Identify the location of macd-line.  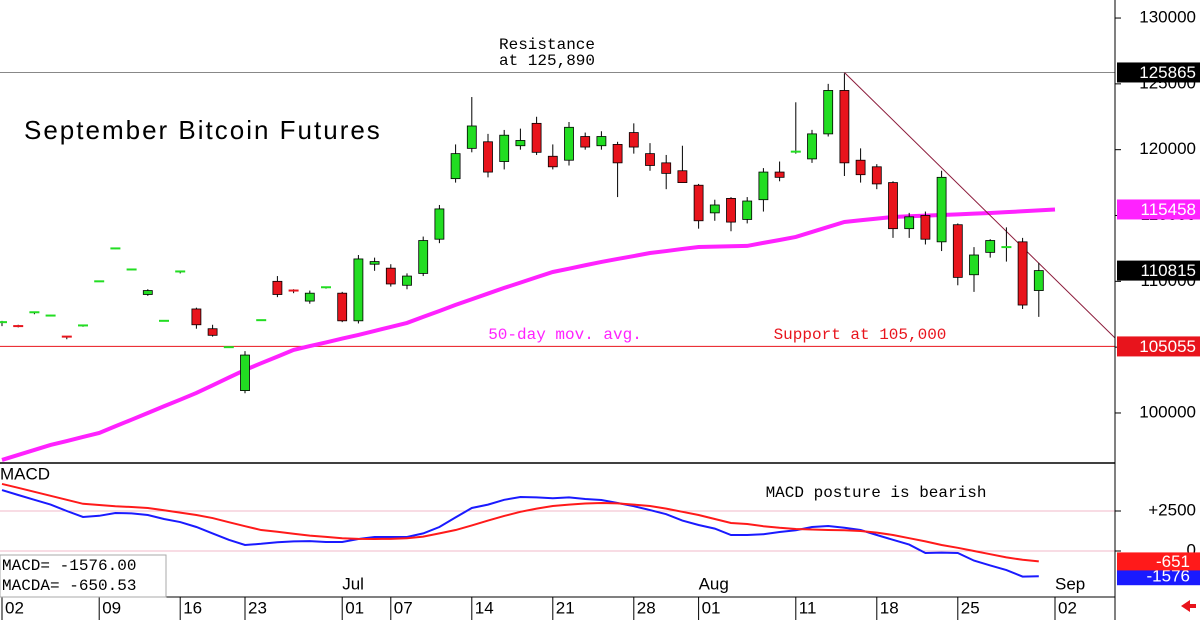
(520, 522).